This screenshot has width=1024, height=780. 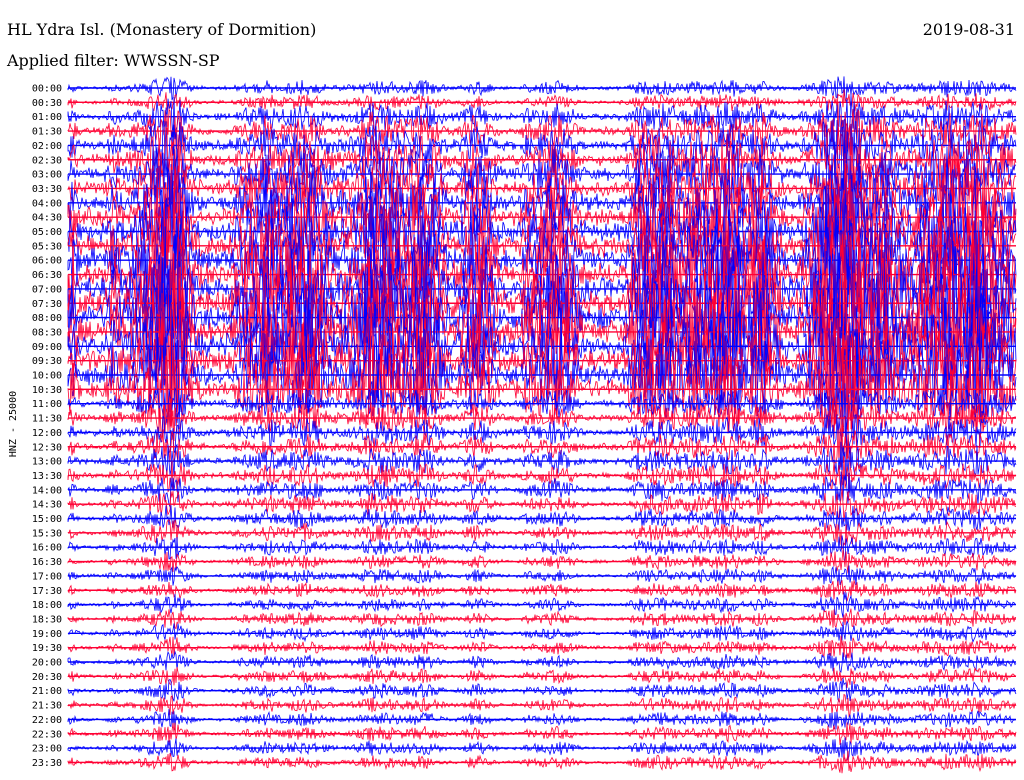 I want to click on row-time-label: 20:30, so click(x=47, y=677).